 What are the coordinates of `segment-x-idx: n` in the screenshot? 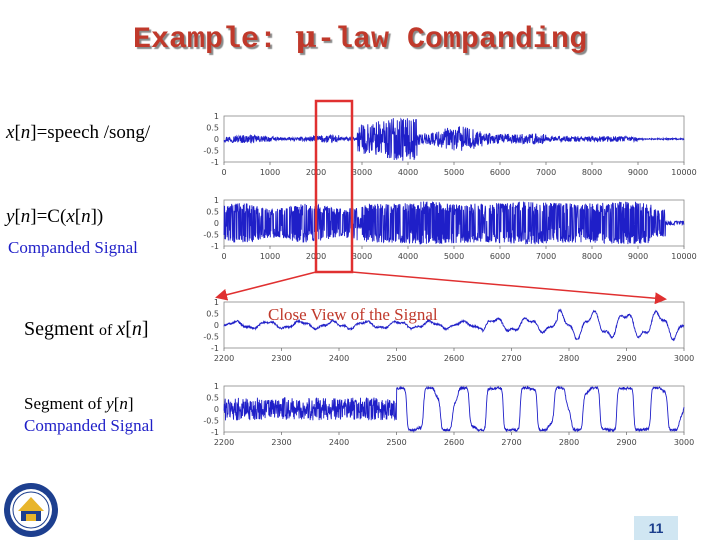 It's located at (136, 329).